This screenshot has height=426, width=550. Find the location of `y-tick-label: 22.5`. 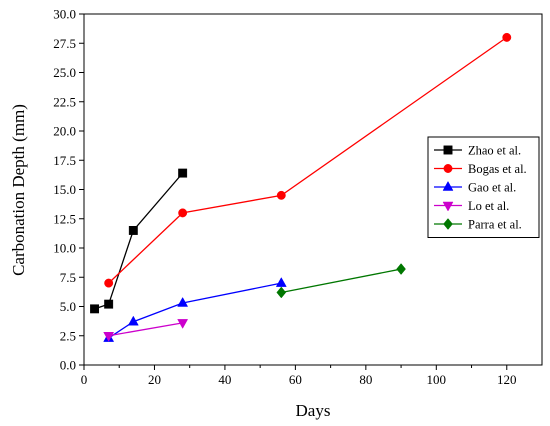

y-tick-label: 22.5 is located at coordinates (64, 101).